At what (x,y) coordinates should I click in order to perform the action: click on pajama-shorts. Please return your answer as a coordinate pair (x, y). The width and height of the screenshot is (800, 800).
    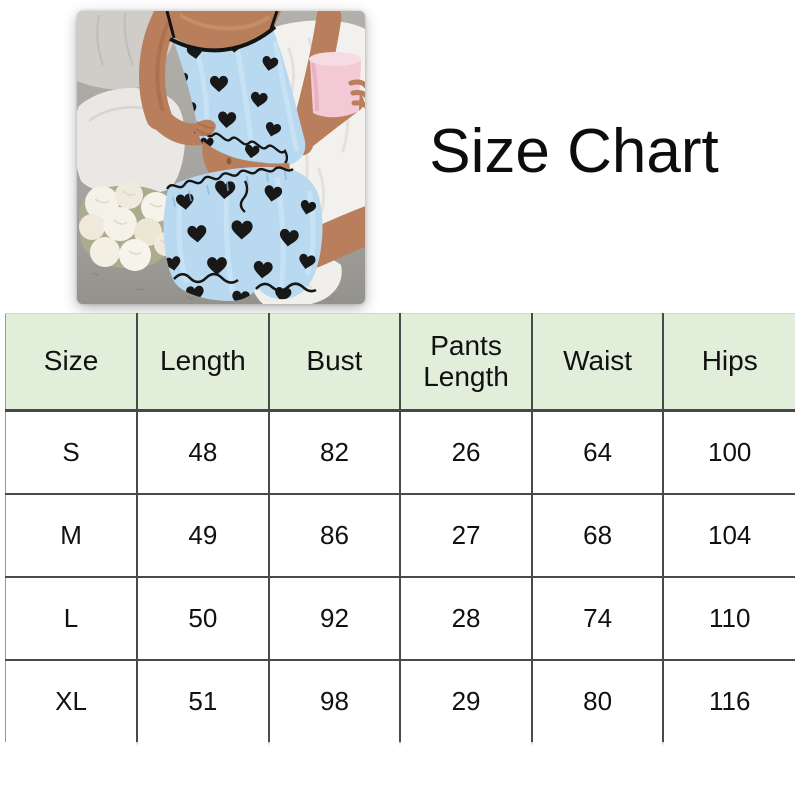
    Looking at the image, I should click on (243, 233).